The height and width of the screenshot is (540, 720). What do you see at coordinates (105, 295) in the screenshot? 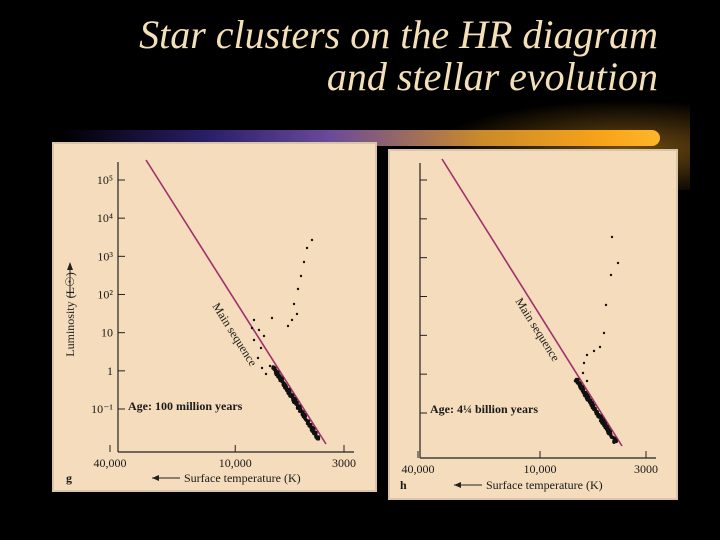
I see `y-tick-label: 10²` at bounding box center [105, 295].